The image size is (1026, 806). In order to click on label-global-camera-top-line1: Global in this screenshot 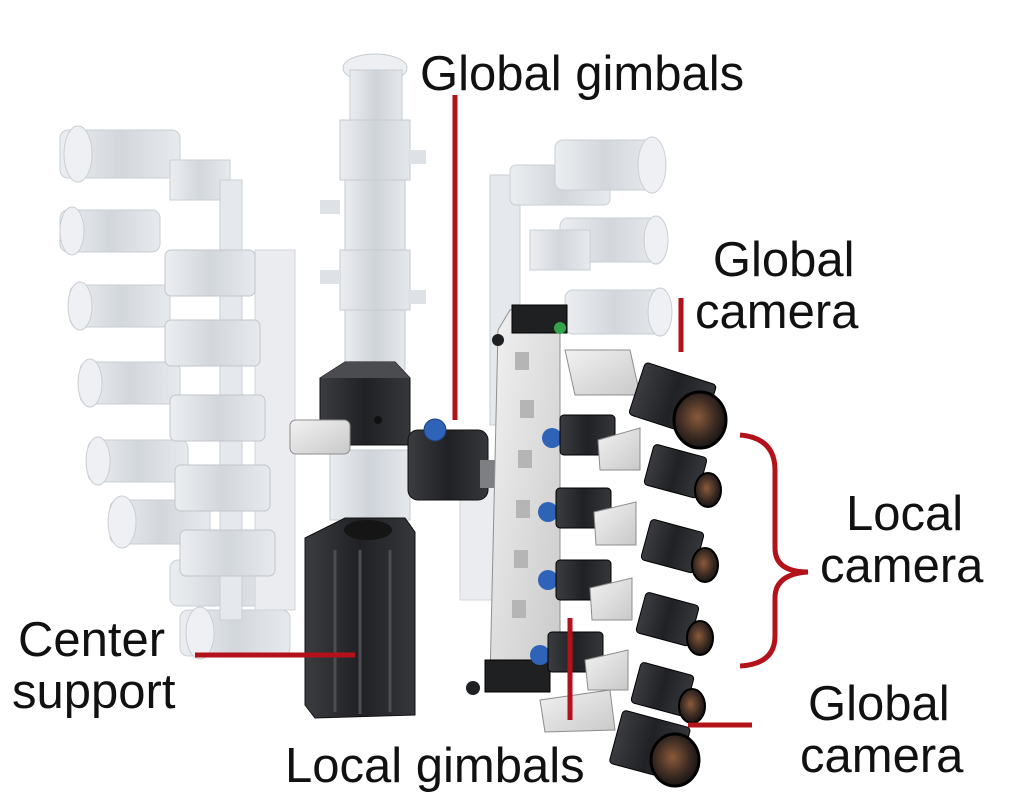, I will do `click(776, 260)`.